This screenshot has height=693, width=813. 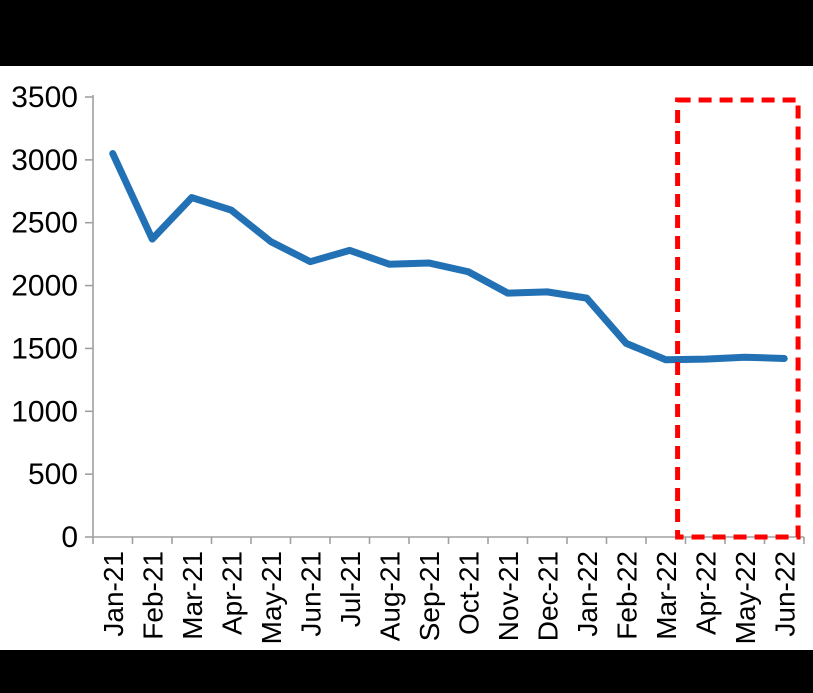 I want to click on x-axis-label: Mar-22, so click(x=666, y=595).